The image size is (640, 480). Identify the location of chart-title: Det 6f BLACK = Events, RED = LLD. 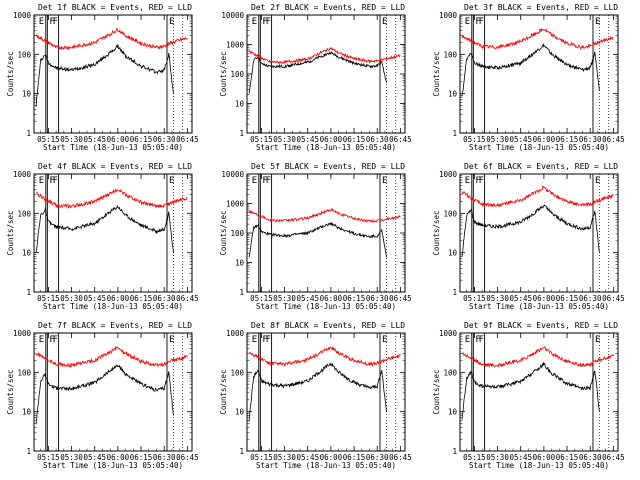
(541, 166).